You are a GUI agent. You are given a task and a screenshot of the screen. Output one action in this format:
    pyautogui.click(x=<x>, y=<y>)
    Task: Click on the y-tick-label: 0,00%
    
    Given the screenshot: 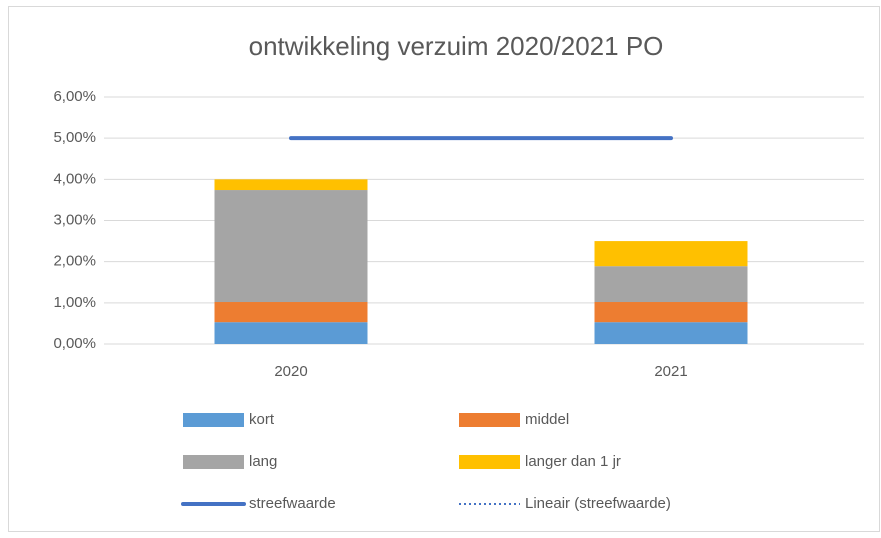 What is the action you would take?
    pyautogui.click(x=74, y=343)
    